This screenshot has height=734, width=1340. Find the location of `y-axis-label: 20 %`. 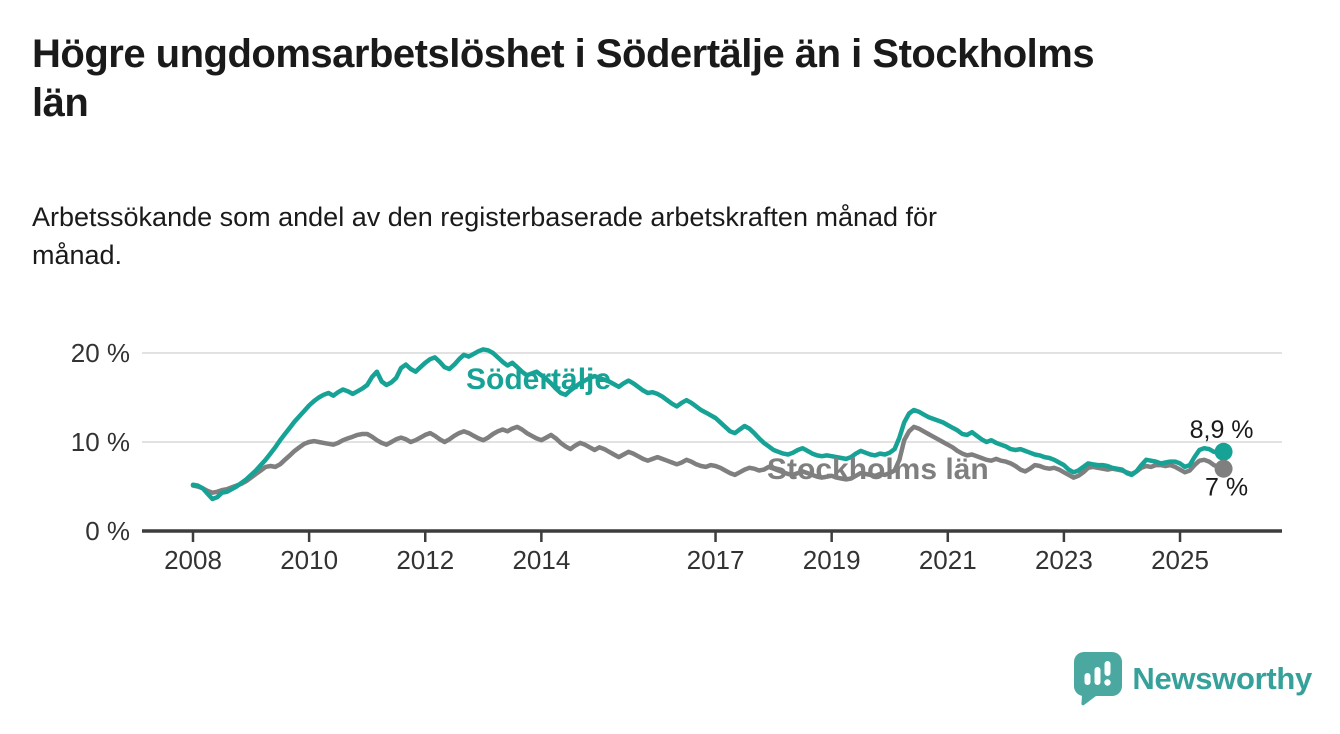

y-axis-label: 20 % is located at coordinates (100, 353).